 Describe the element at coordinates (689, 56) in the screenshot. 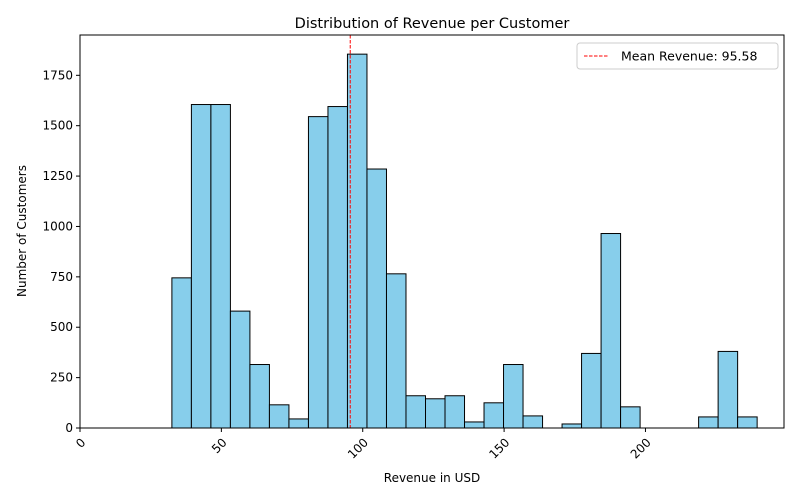

I see `legend-entry-mean-revenue: Mean Revenue: 95.58` at that location.